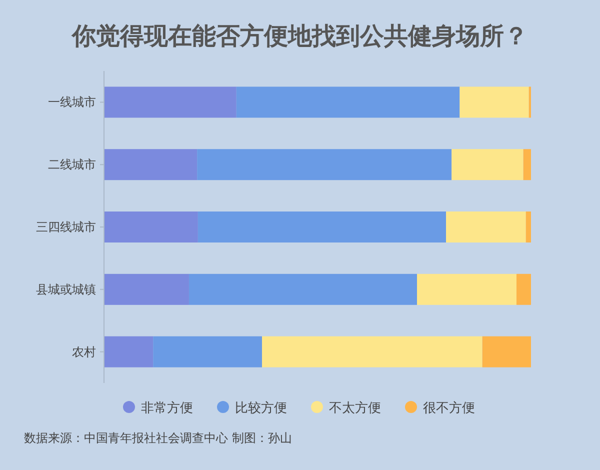  What do you see at coordinates (72, 102) in the screenshot?
I see `y-tick-label: 一线城市` at bounding box center [72, 102].